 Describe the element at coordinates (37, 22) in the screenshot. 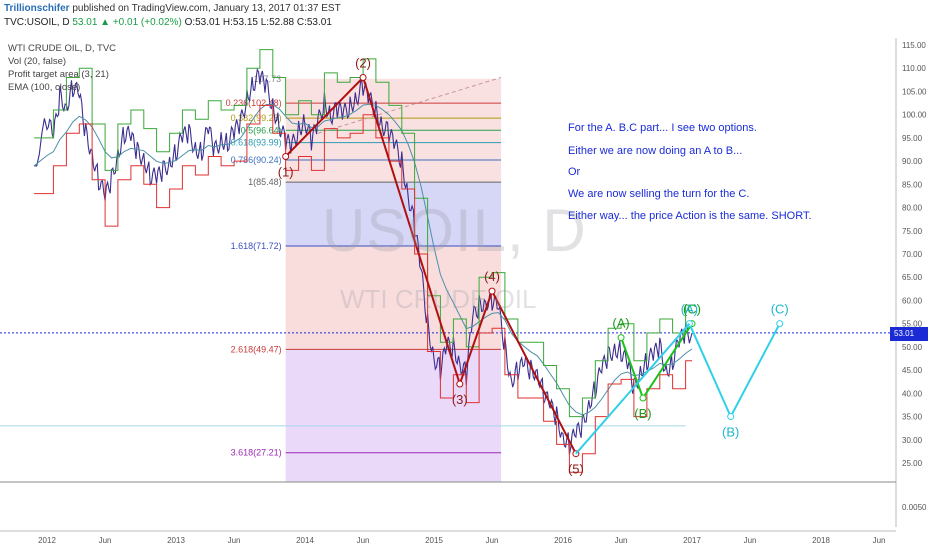

I see `symbol-text: TVC:USOIL, D` at that location.